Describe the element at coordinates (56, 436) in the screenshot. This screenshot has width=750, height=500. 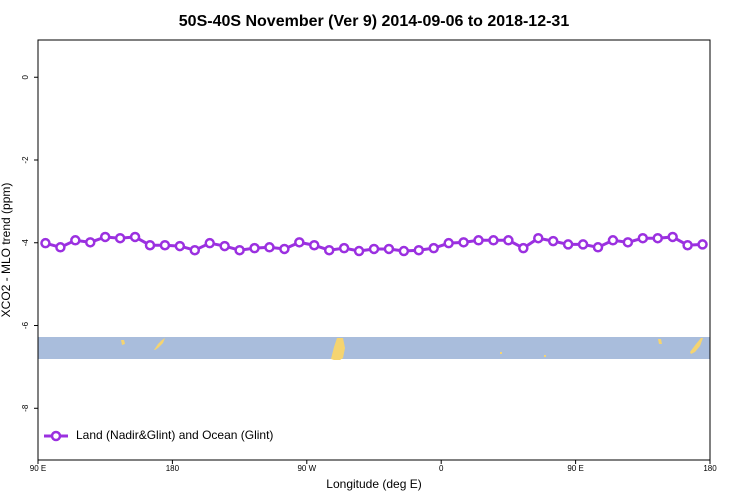
I see `legend-marker` at that location.